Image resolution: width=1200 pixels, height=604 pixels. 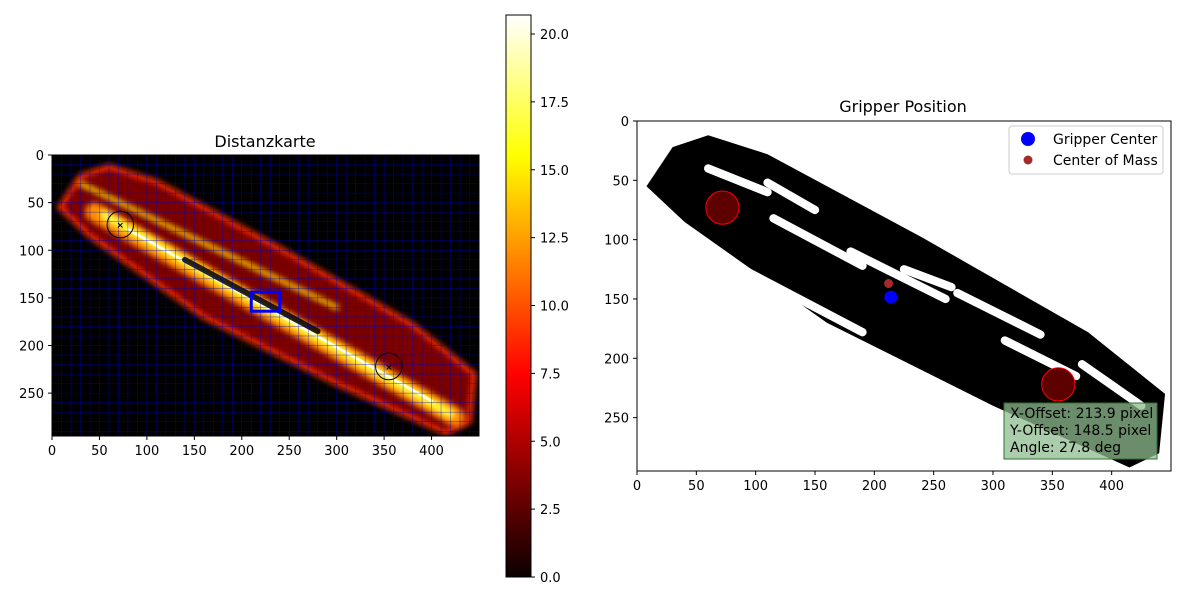 I want to click on colorbar-tick-label: 0.0, so click(x=550, y=578).